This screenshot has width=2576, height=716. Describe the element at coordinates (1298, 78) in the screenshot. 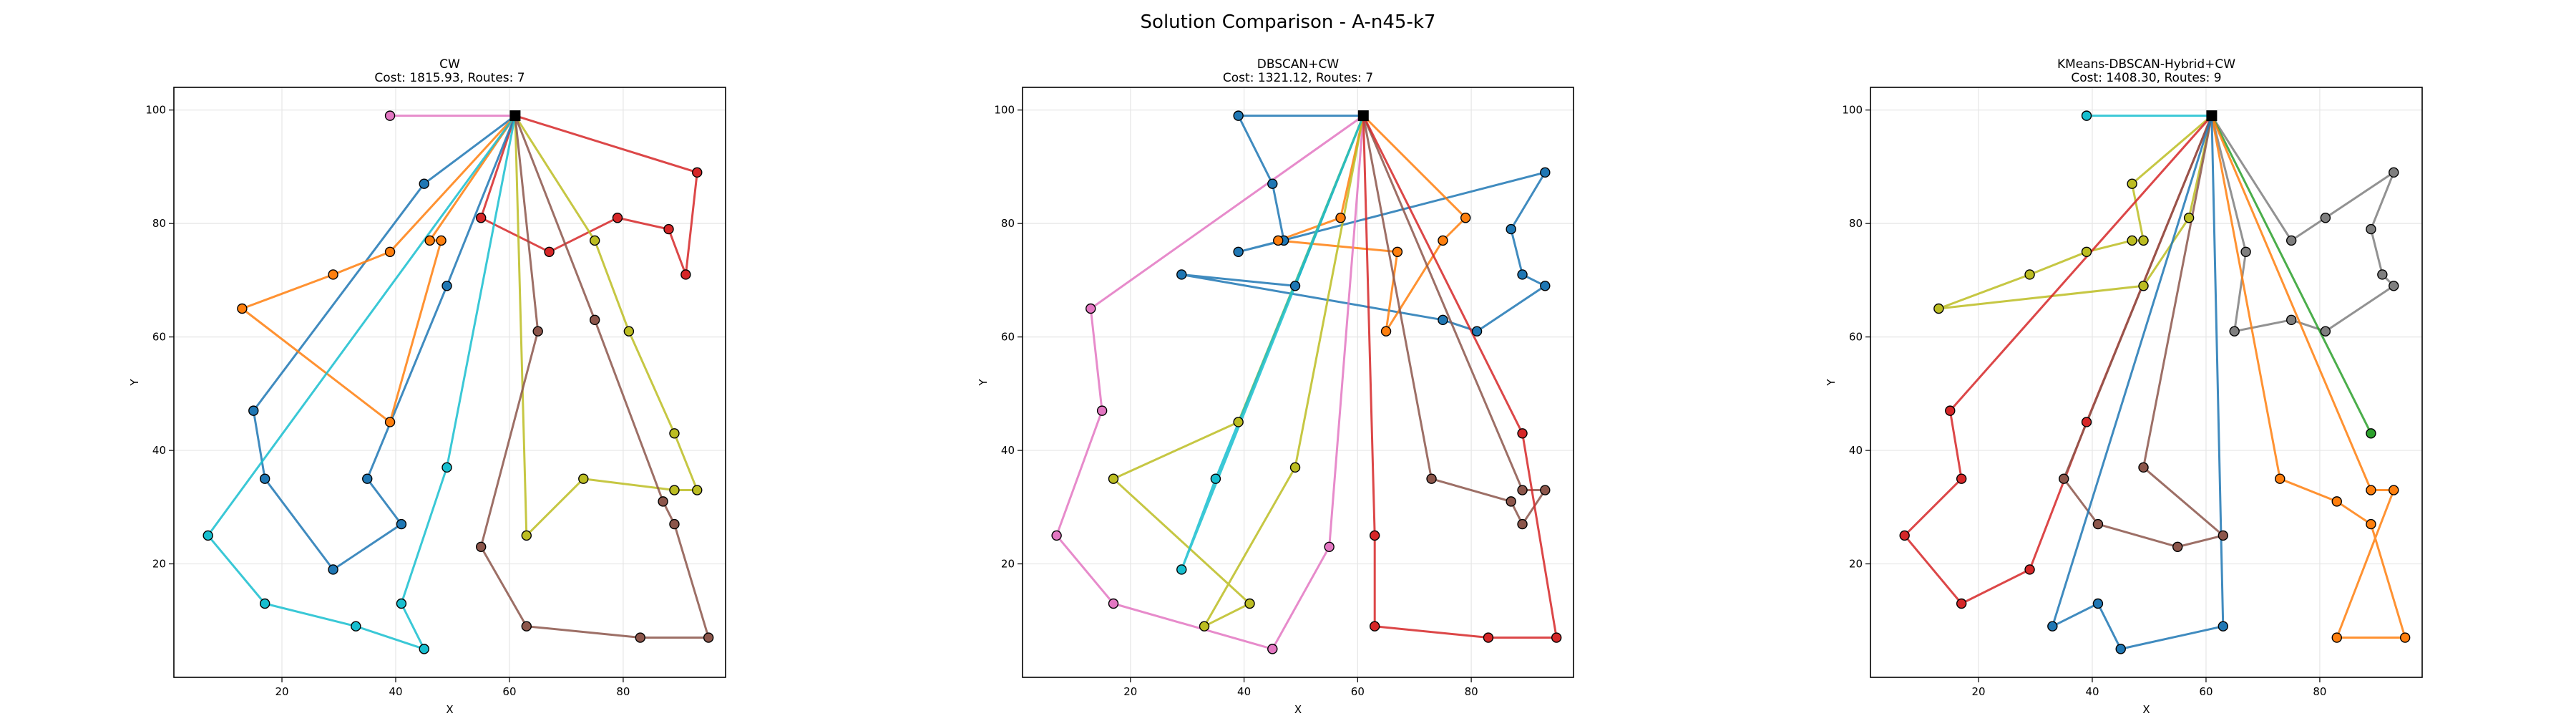

I see `chart-subtitle: Cost: 1321.12, Routes: 7` at that location.